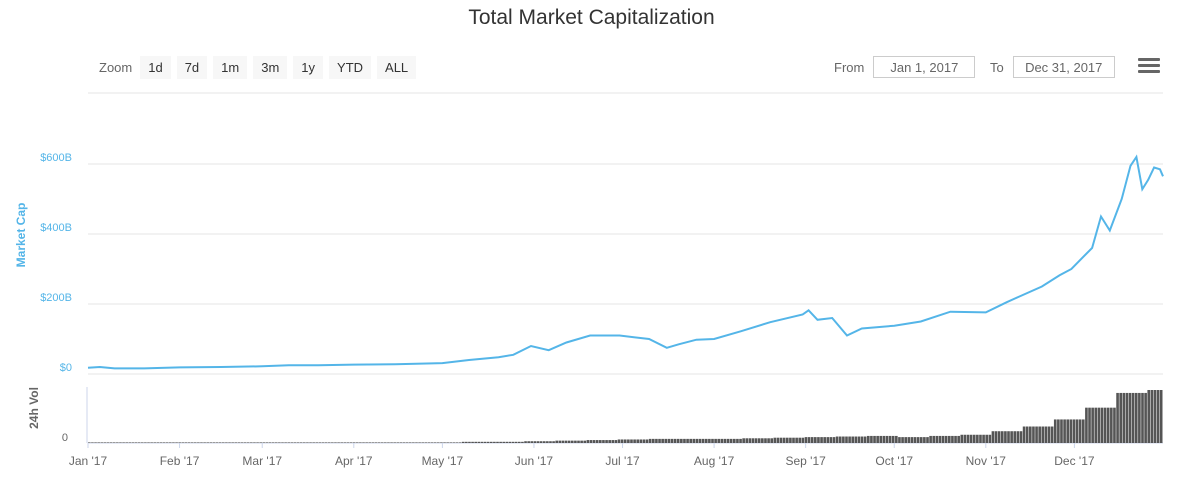 This screenshot has width=1183, height=483. Describe the element at coordinates (986, 461) in the screenshot. I see `x-tick-label: Nov '17` at that location.